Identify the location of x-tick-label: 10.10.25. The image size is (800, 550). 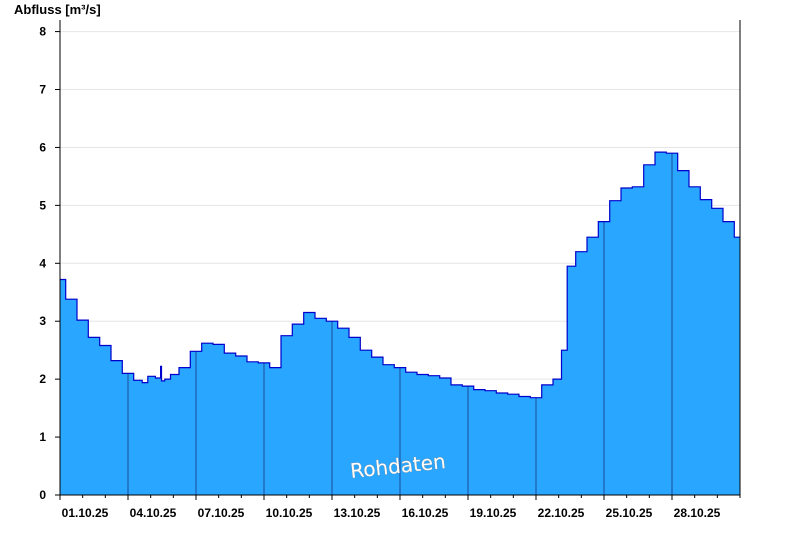
(289, 513).